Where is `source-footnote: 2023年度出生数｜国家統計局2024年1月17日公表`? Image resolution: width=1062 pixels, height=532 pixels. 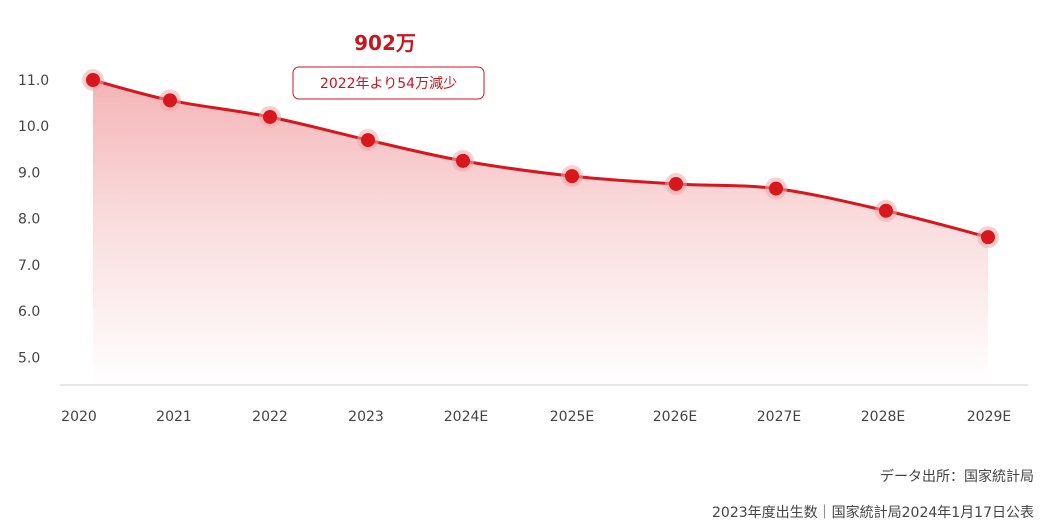
source-footnote: 2023年度出生数｜国家統計局2024年1月17日公表 is located at coordinates (873, 513).